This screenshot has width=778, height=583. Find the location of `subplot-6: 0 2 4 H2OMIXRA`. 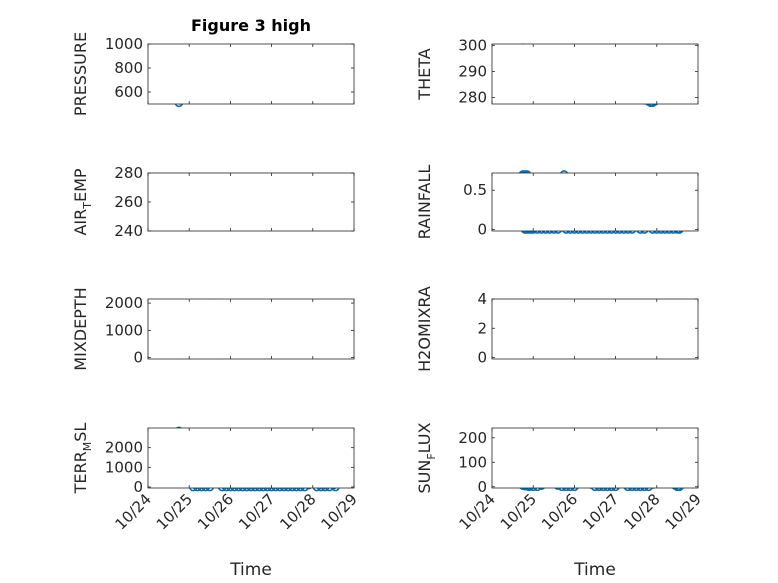

subplot-6: 0 2 4 H2OMIXRA is located at coordinates (557, 329).